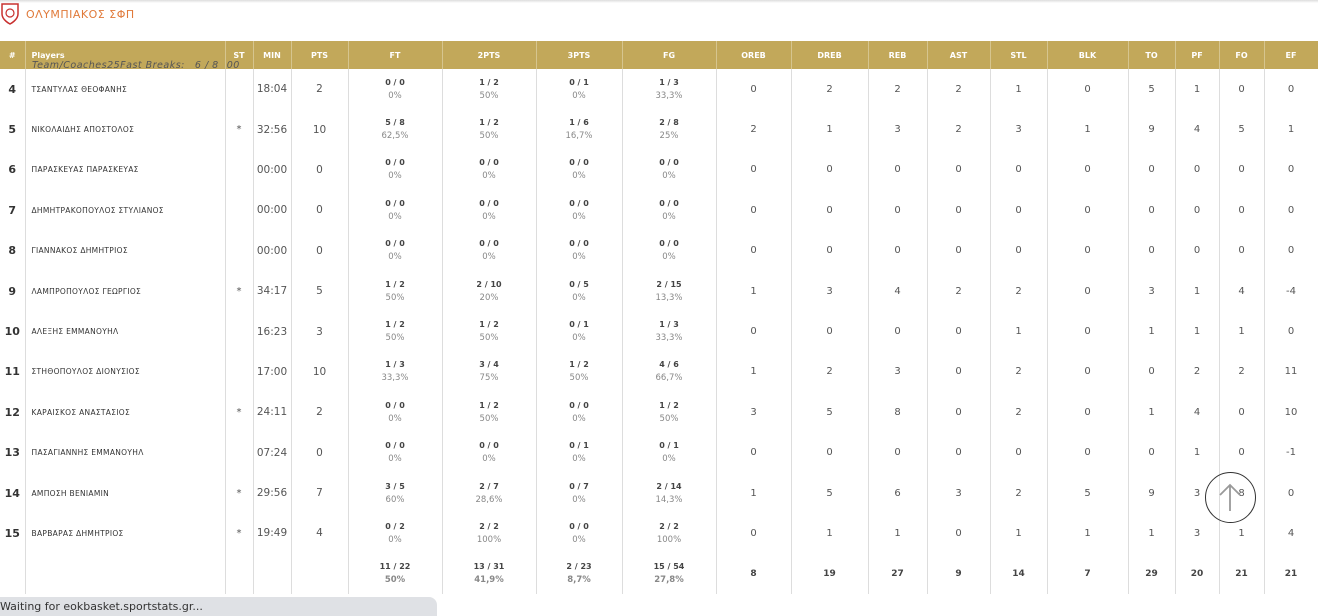  What do you see at coordinates (669, 325) in the screenshot?
I see `fg-made-attempted: 1 / 3` at bounding box center [669, 325].